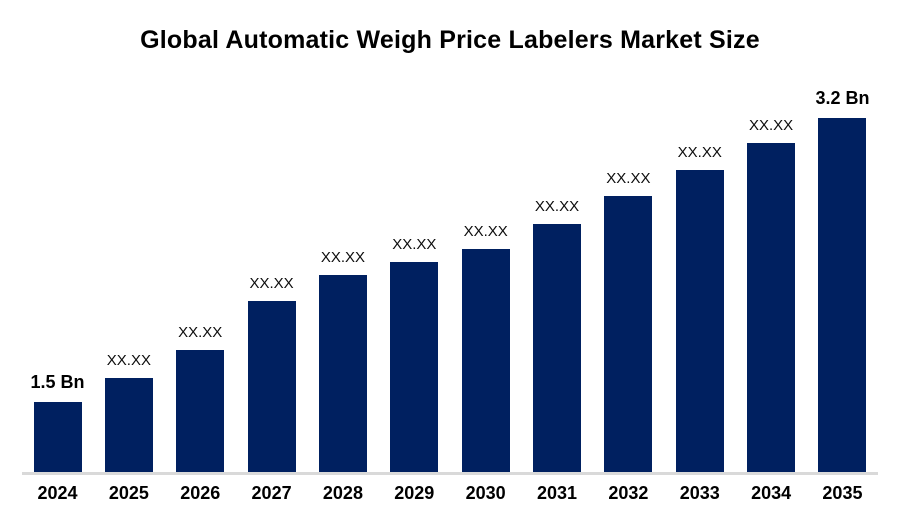 This screenshot has width=900, height=525. What do you see at coordinates (485, 231) in the screenshot?
I see `value-label-2030: XX.XX` at bounding box center [485, 231].